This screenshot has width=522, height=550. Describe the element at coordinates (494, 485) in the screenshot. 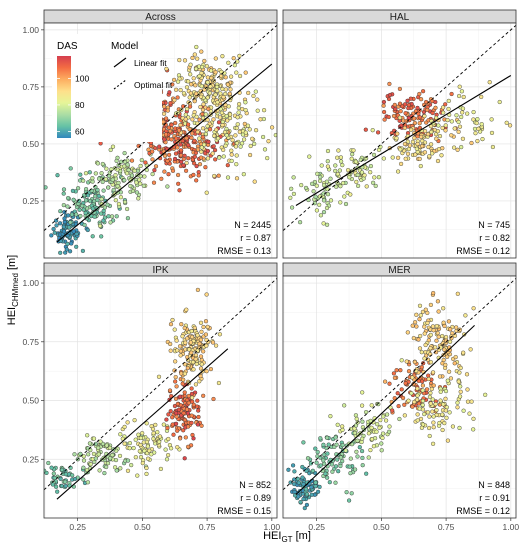

I see `stat-n: N = 848` at that location.